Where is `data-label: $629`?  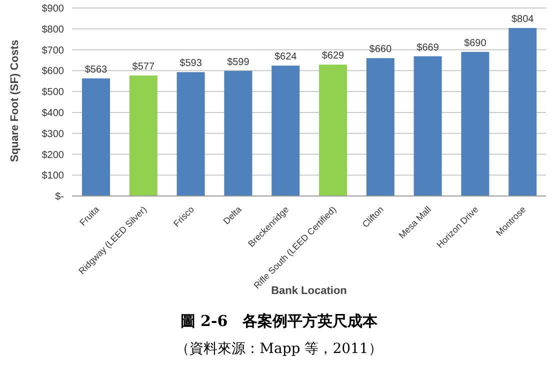
data-label: $629 is located at coordinates (333, 56).